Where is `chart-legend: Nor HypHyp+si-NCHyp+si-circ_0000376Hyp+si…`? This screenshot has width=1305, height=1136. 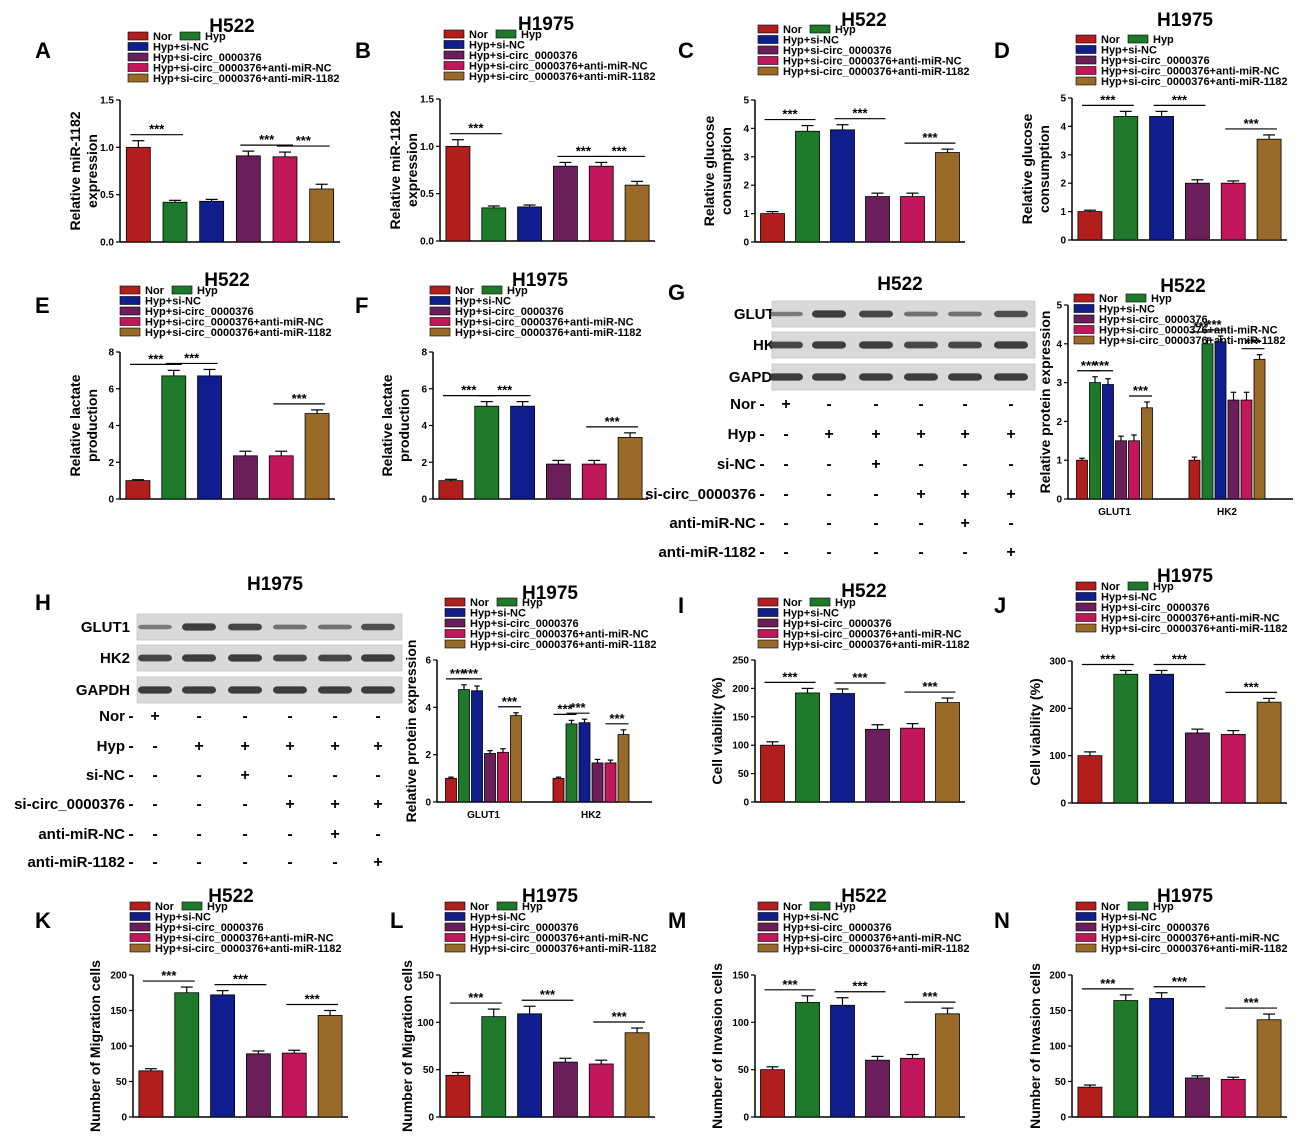
chart-legend: Nor HypHyp+si-NCHyp+si-circ_0000376Hyp+si… is located at coordinates (863, 51).